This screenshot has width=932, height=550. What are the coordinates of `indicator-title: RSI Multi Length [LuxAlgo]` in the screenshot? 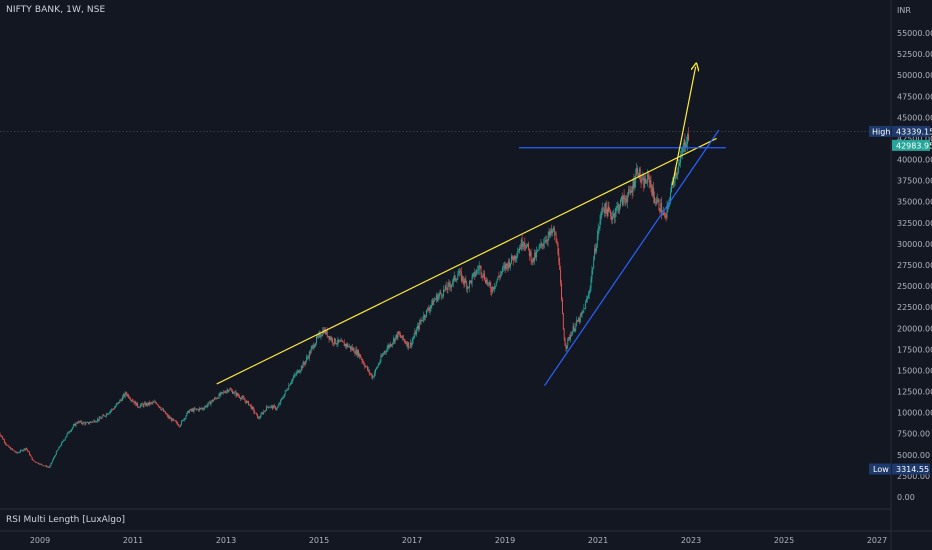 It's located at (66, 520).